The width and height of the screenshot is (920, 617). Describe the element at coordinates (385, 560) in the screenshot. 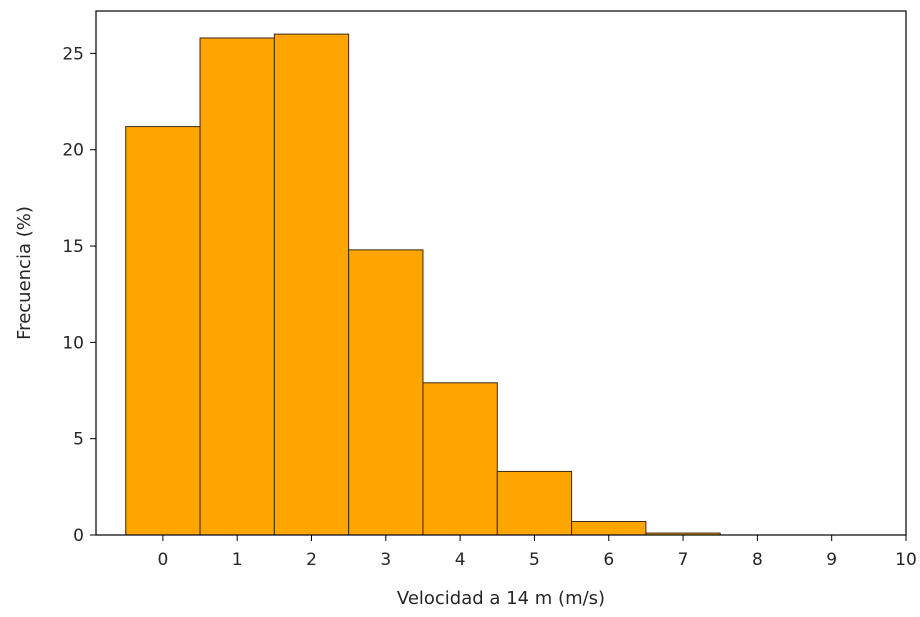

I see `x-tick-label-3: 3` at that location.